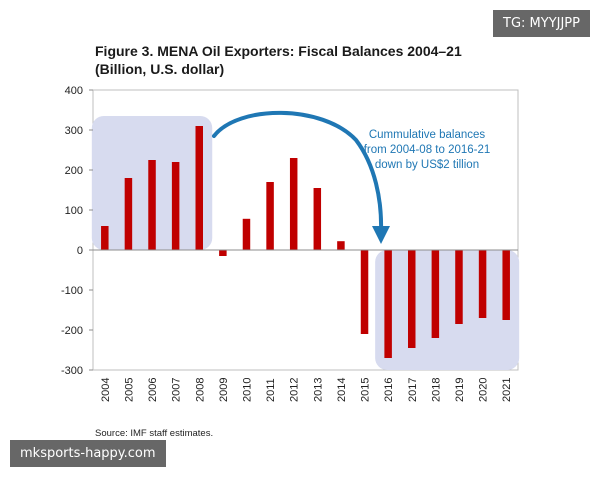  I want to click on bar-2017, so click(412, 299).